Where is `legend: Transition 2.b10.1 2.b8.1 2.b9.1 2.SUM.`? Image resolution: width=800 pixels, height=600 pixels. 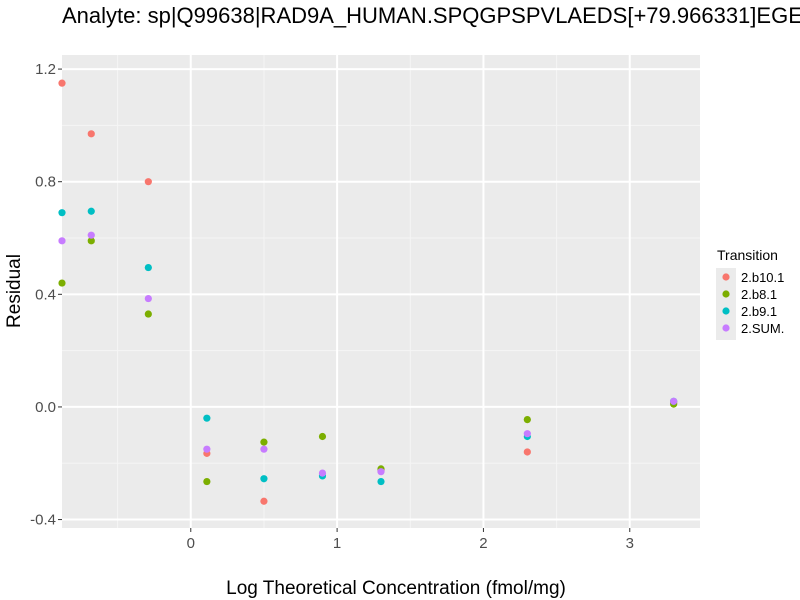
legend: Transition 2.b10.1 2.b8.1 2.b9.1 2.SUM. is located at coordinates (750, 293).